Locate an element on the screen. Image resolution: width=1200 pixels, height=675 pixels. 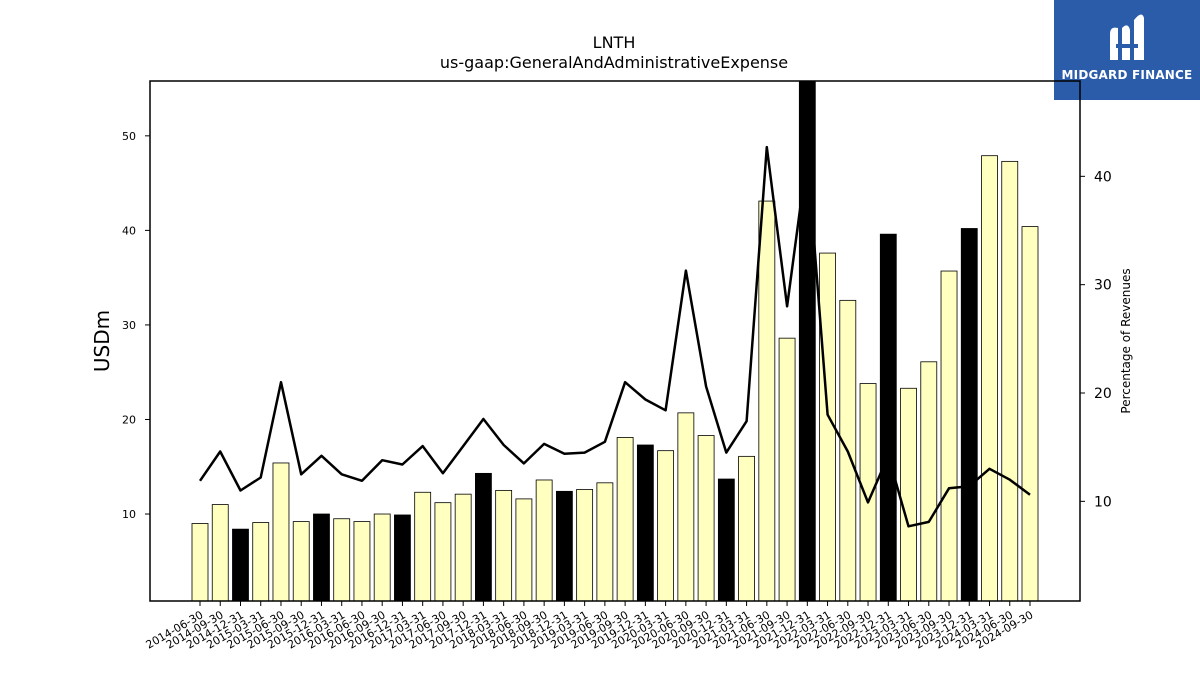
y2-tick-label: 40 is located at coordinates (1103, 177).